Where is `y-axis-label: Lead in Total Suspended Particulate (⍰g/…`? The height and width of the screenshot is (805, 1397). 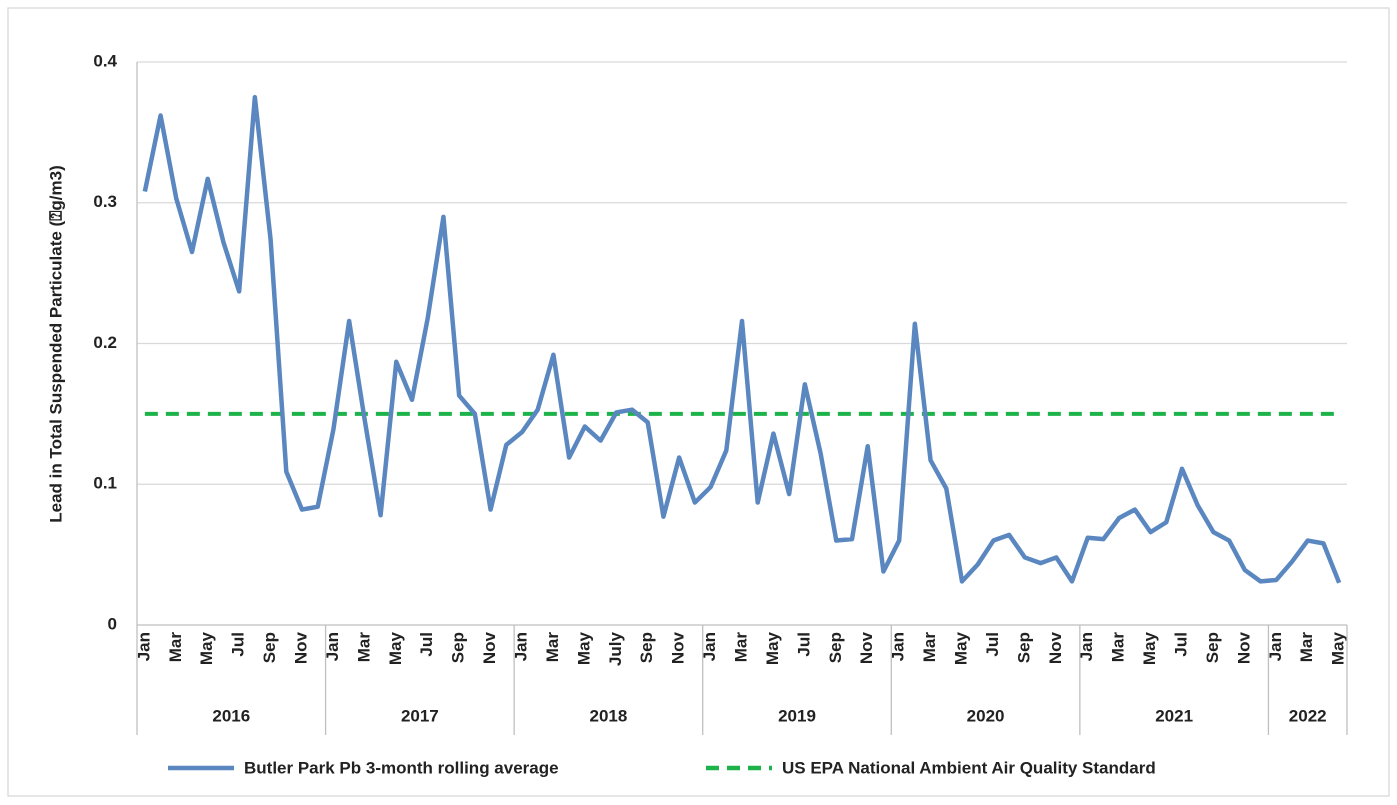
y-axis-label: Lead in Total Suspended Particulate (⍰g/… is located at coordinates (55, 344).